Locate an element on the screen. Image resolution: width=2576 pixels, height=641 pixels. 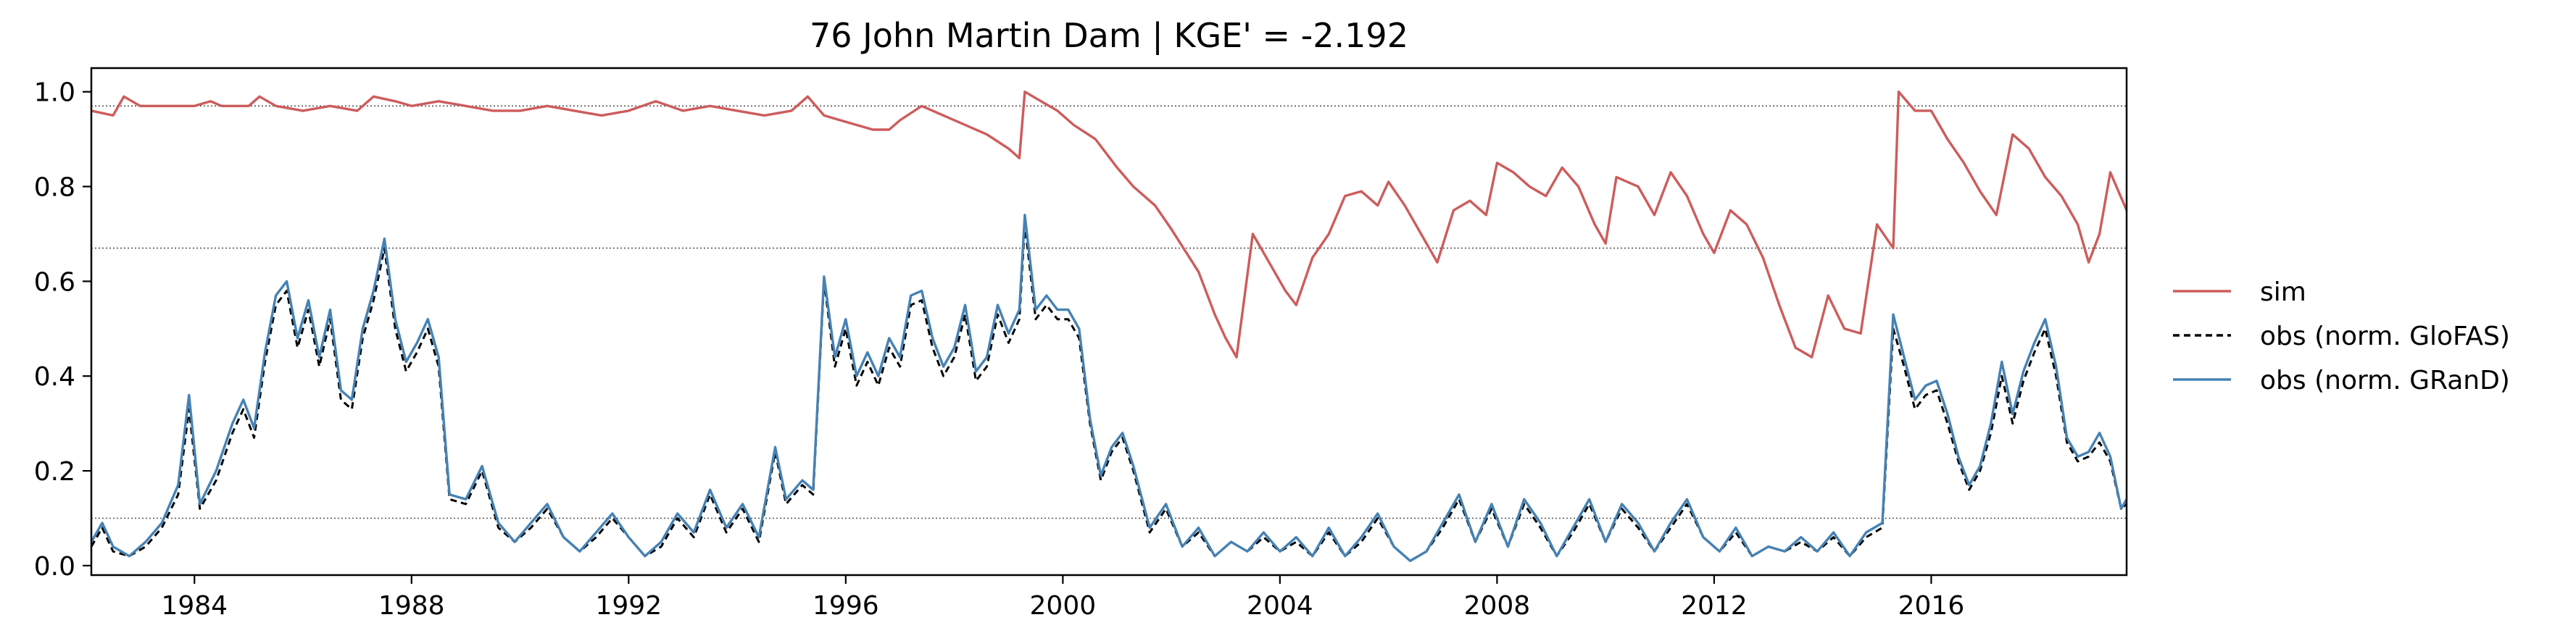
x-tick-label: 2008 is located at coordinates (1497, 606).